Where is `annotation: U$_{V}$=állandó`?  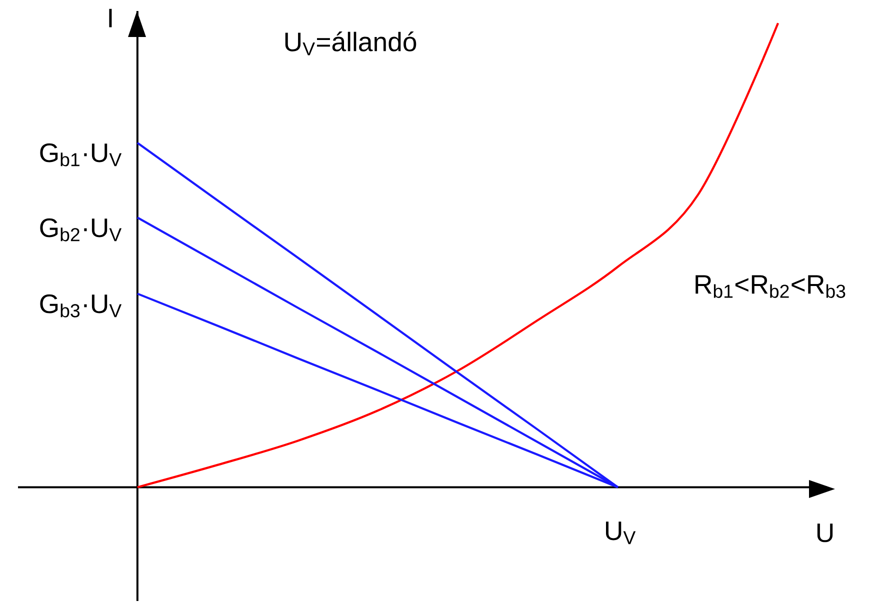
annotation: U$_{V}$=állandó is located at coordinates (350, 44).